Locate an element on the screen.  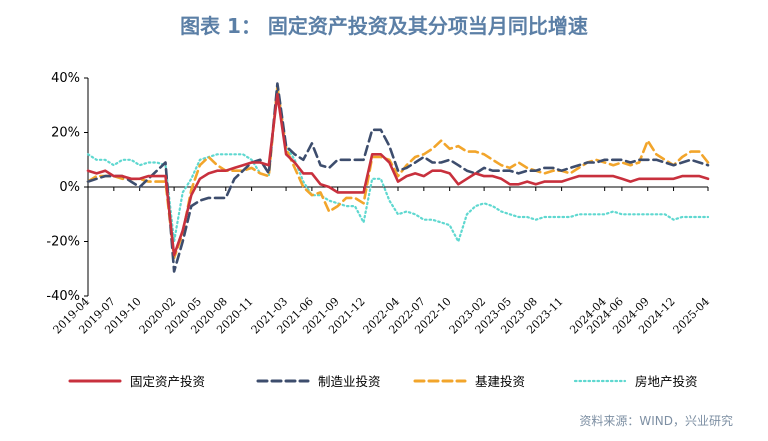
y-tick-label: 40% is located at coordinates (65, 78).